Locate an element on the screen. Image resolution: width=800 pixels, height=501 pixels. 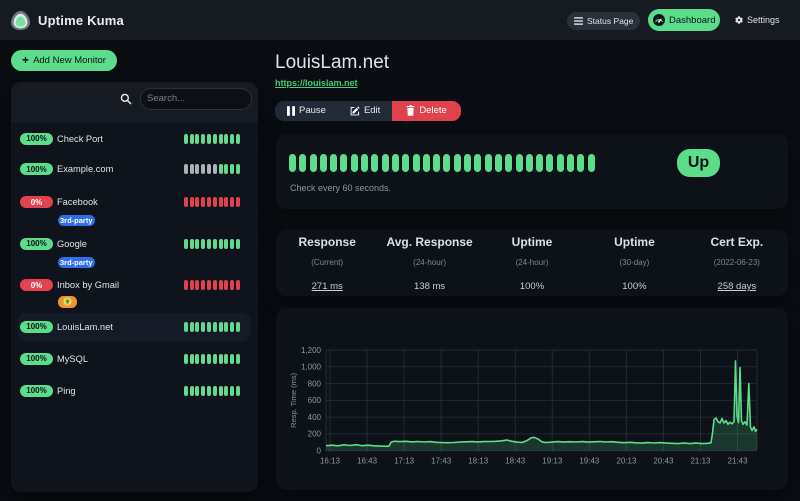
svg-text: 17:43 is located at coordinates (441, 461).